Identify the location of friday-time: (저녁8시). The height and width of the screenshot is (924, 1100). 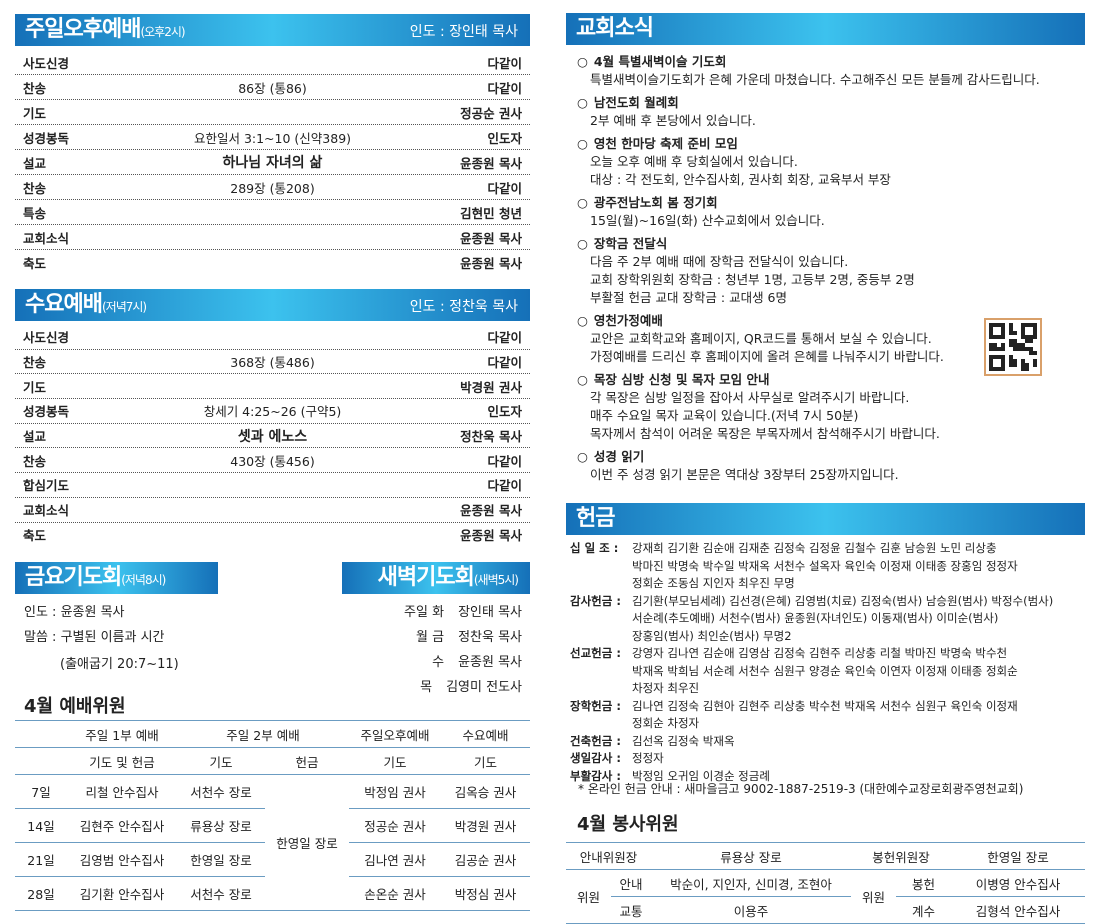
(143, 580).